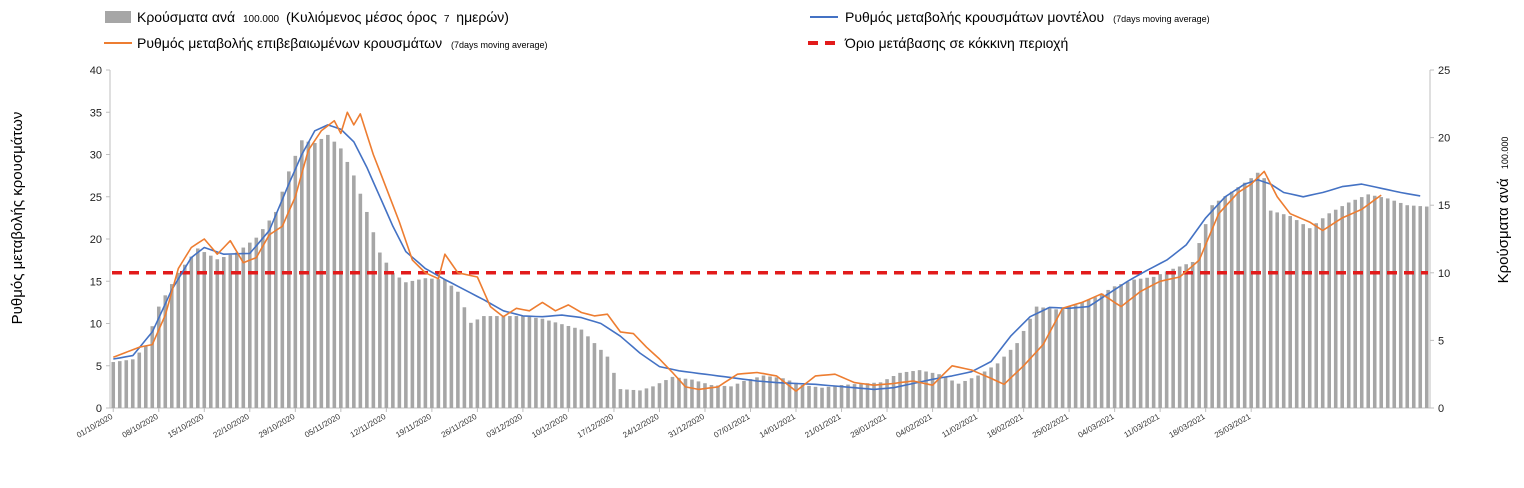  I want to click on x-tick-label: 31/12/2020, so click(687, 426).